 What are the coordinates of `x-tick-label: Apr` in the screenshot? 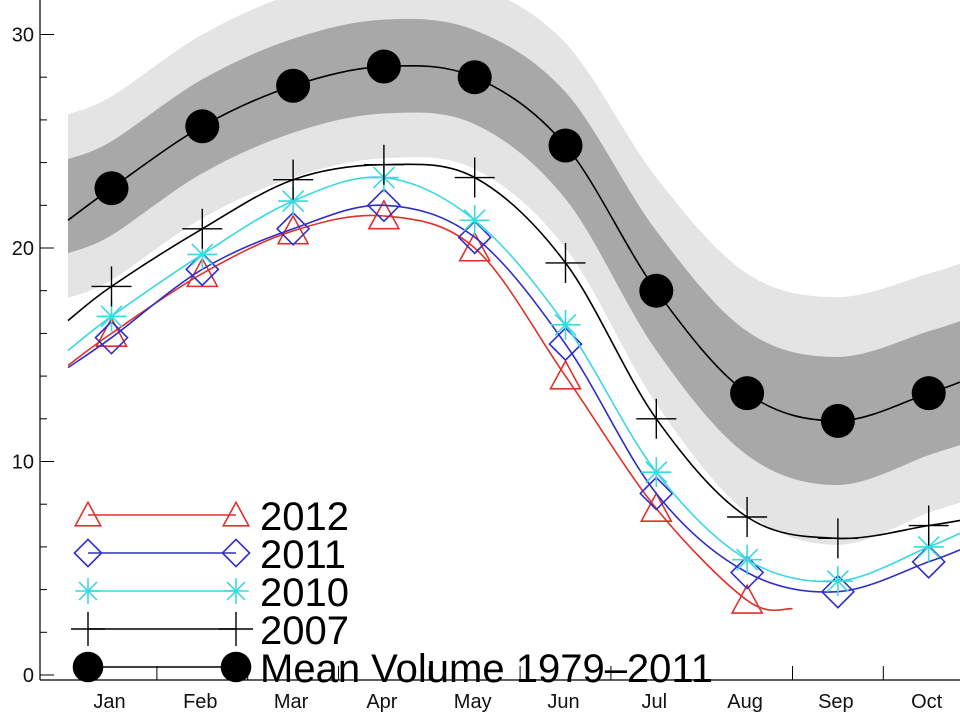 It's located at (381, 702).